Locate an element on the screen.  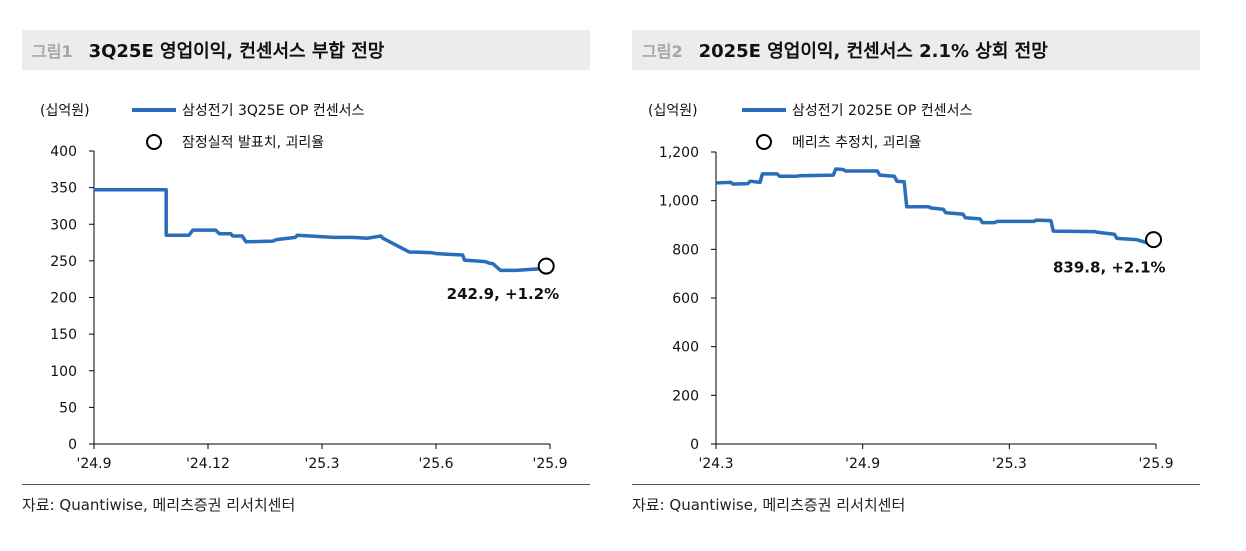
y-tick-label: 1,200 is located at coordinates (679, 153).